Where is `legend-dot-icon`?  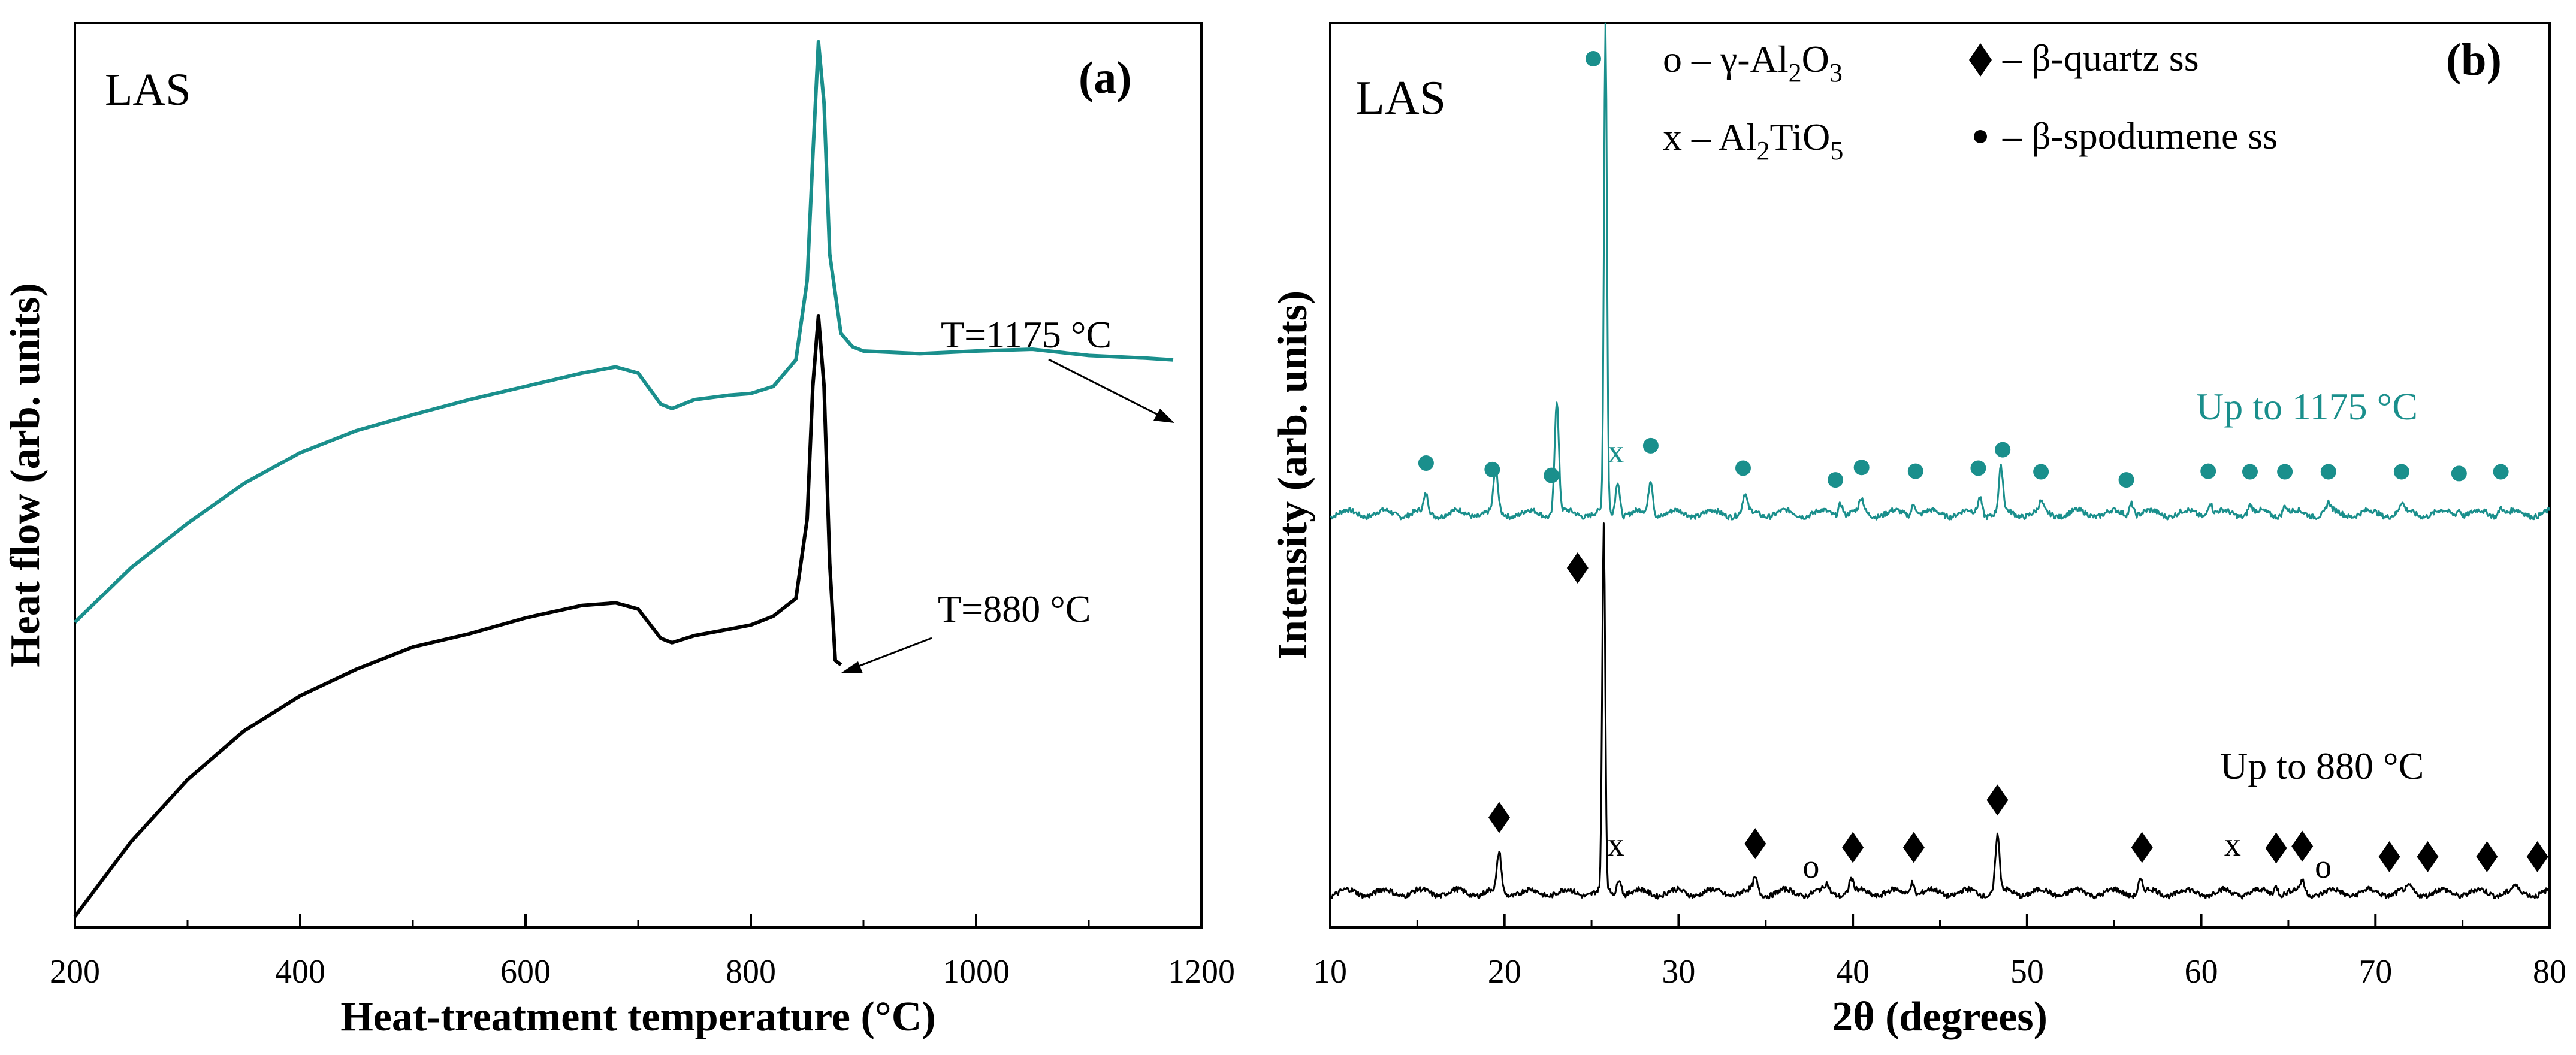 legend-dot-icon is located at coordinates (1981, 136).